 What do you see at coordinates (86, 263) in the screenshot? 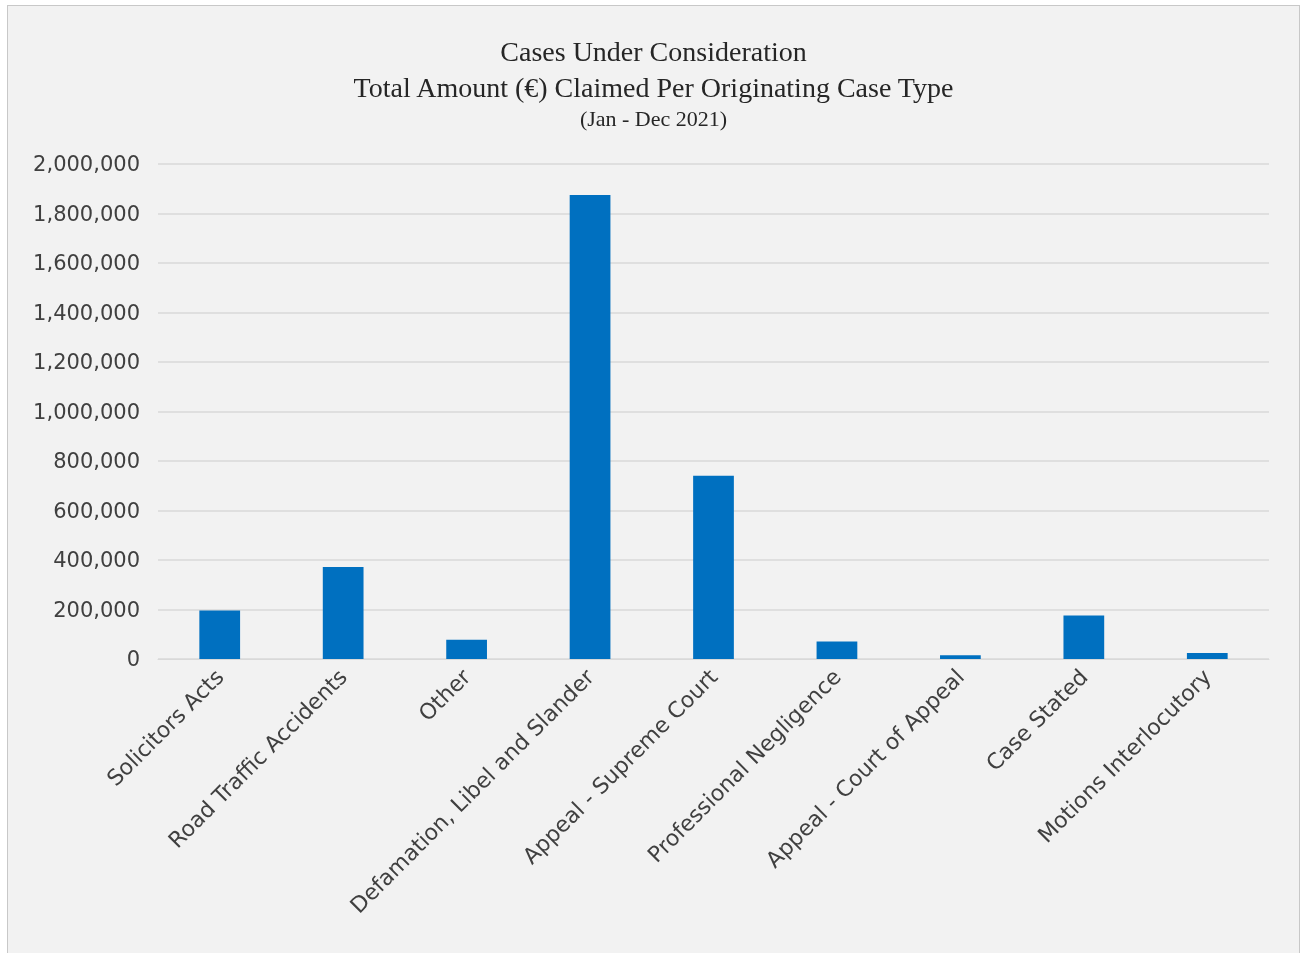
I see `y-tick-label: 1,600,000` at bounding box center [86, 263].